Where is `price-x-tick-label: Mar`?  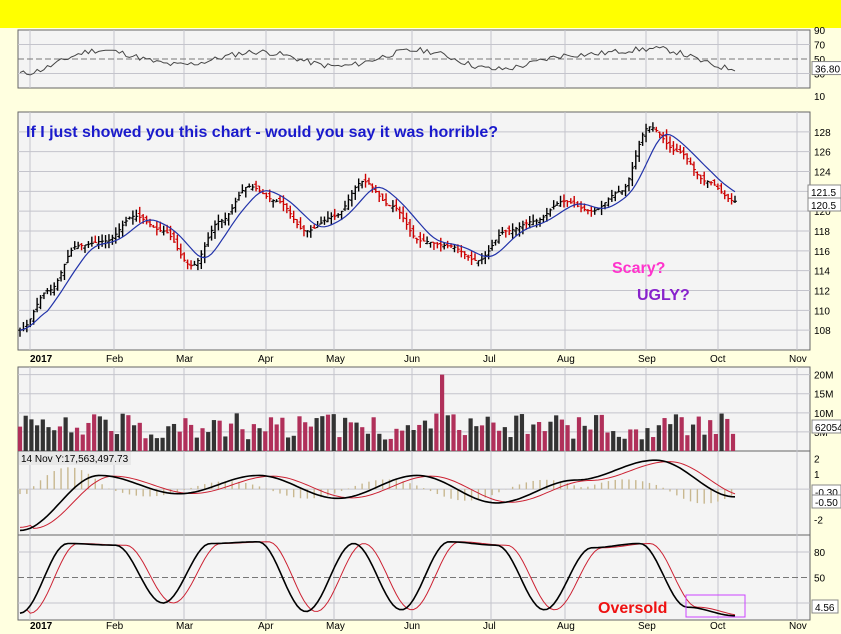 price-x-tick-label: Mar is located at coordinates (185, 359).